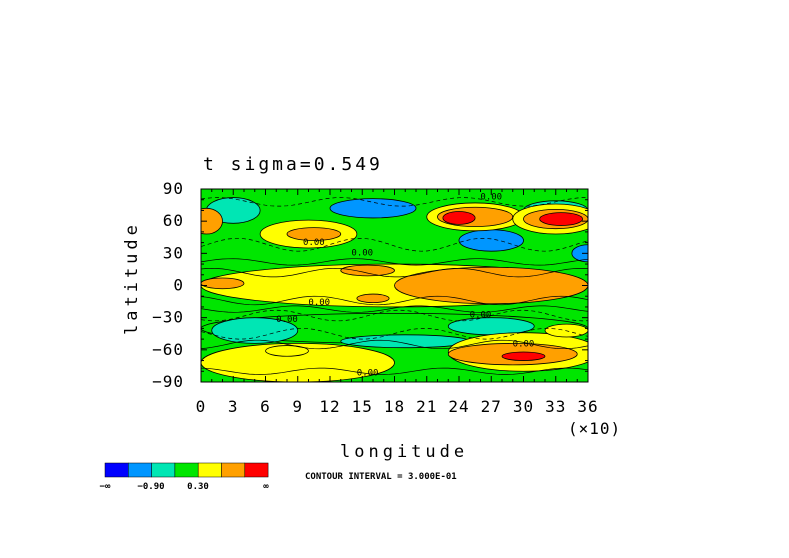 The image size is (789, 558). What do you see at coordinates (265, 406) in the screenshot?
I see `x-tick-label: 6` at bounding box center [265, 406].